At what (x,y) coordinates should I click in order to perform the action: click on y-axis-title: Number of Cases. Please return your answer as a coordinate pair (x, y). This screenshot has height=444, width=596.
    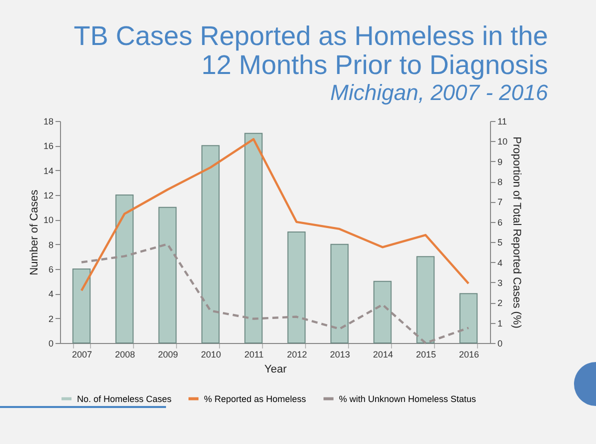
    Looking at the image, I should click on (34, 232).